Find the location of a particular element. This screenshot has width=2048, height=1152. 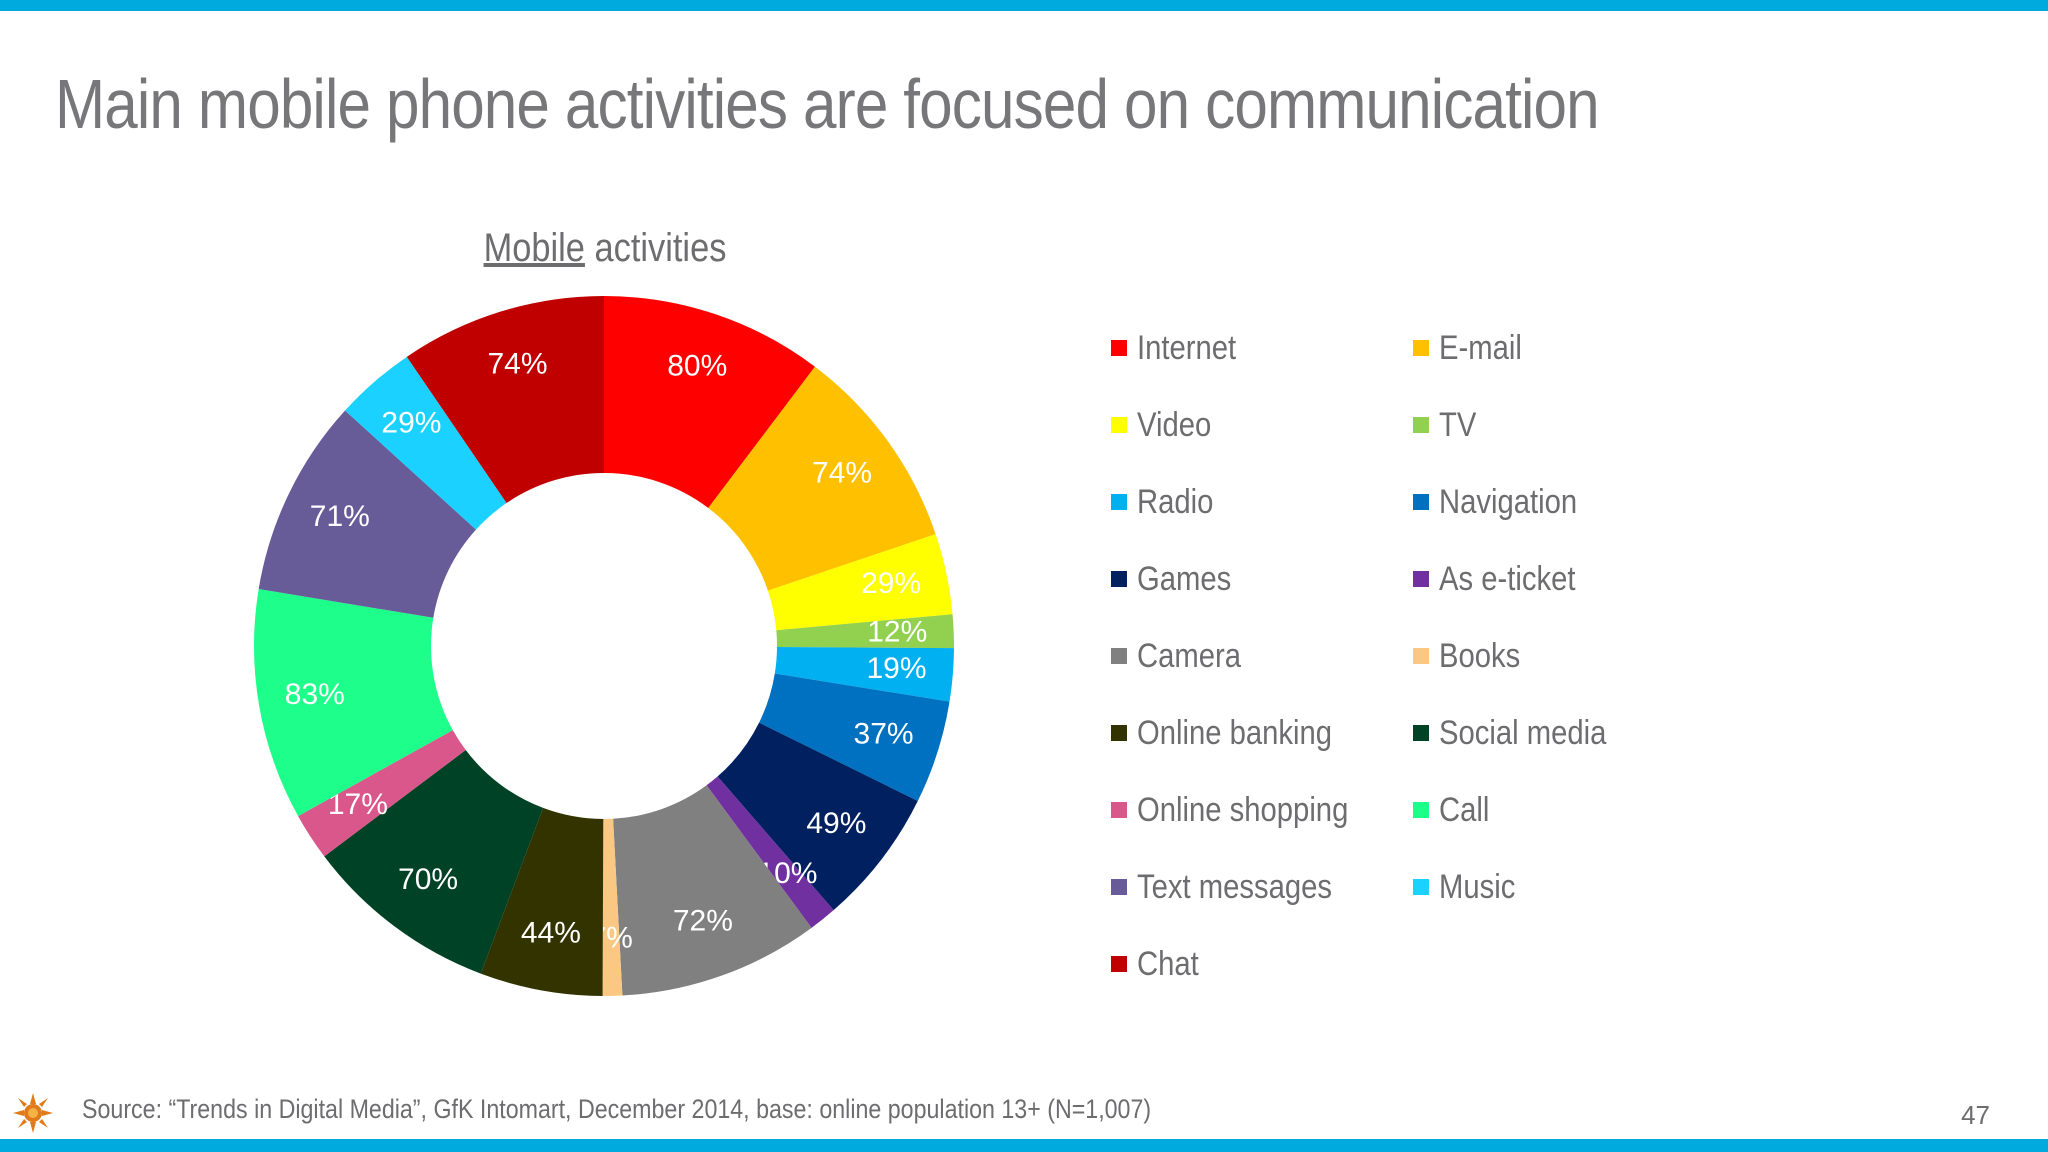

legend-item-text-messages: Text messages is located at coordinates (1237, 887).